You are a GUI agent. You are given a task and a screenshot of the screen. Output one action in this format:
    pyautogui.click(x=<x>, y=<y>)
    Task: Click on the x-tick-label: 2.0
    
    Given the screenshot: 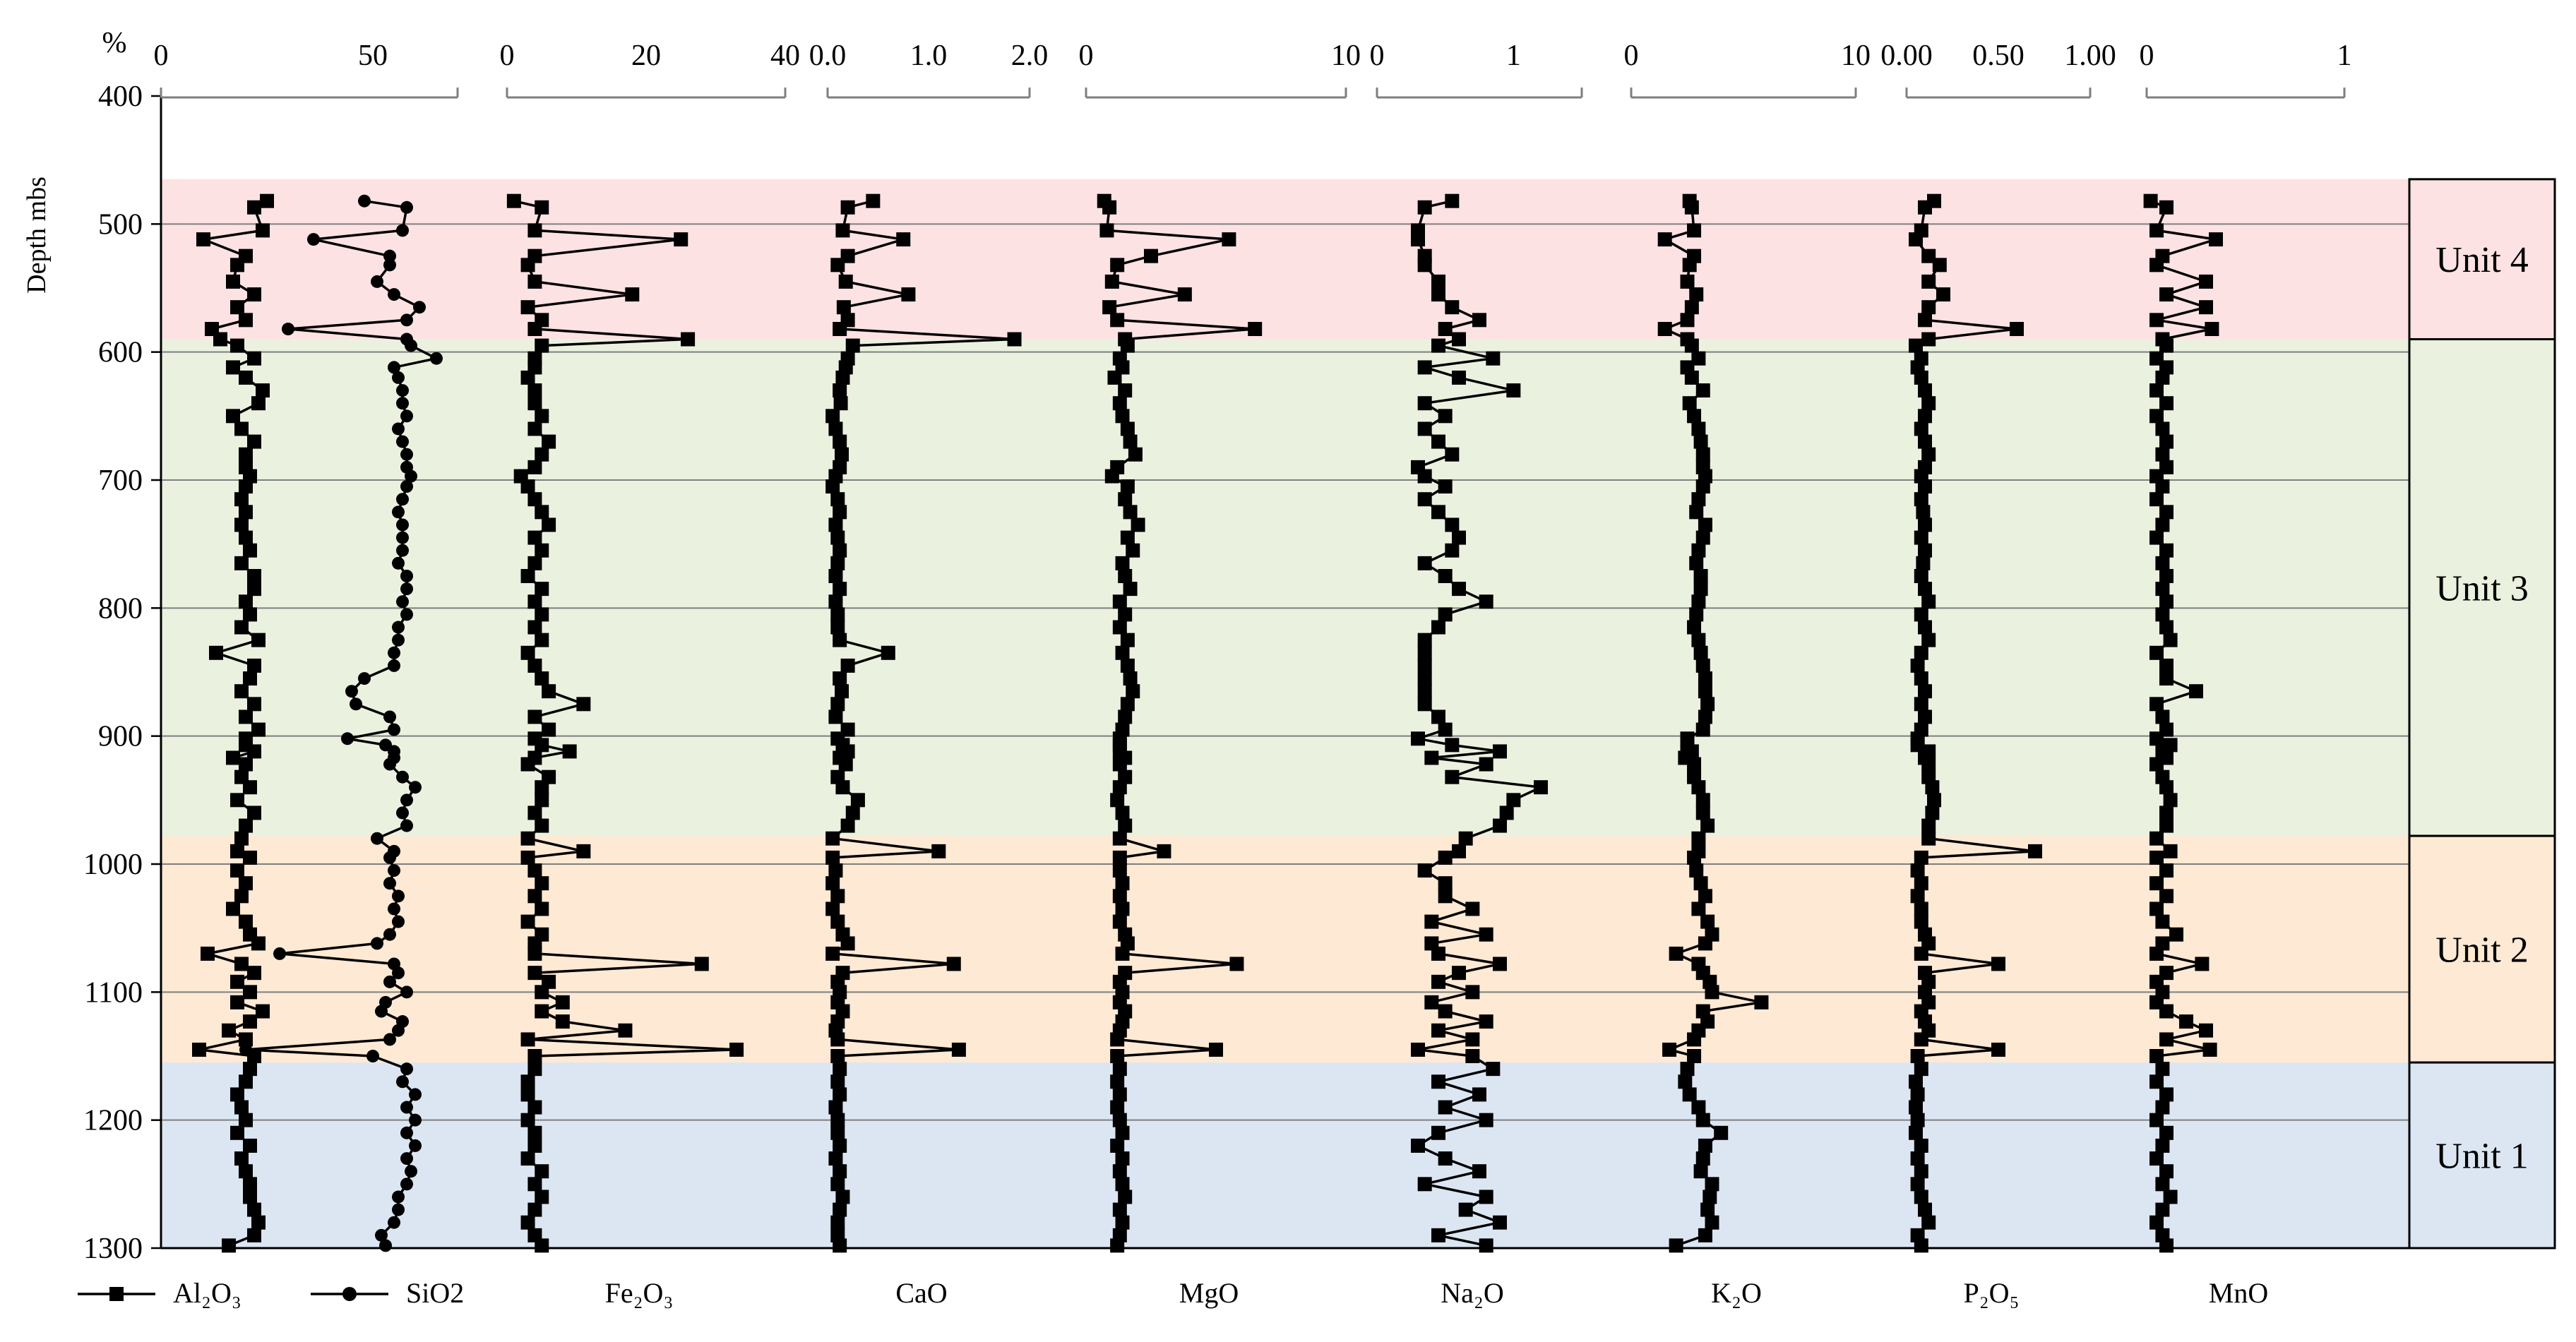 What is the action you would take?
    pyautogui.click(x=1030, y=56)
    